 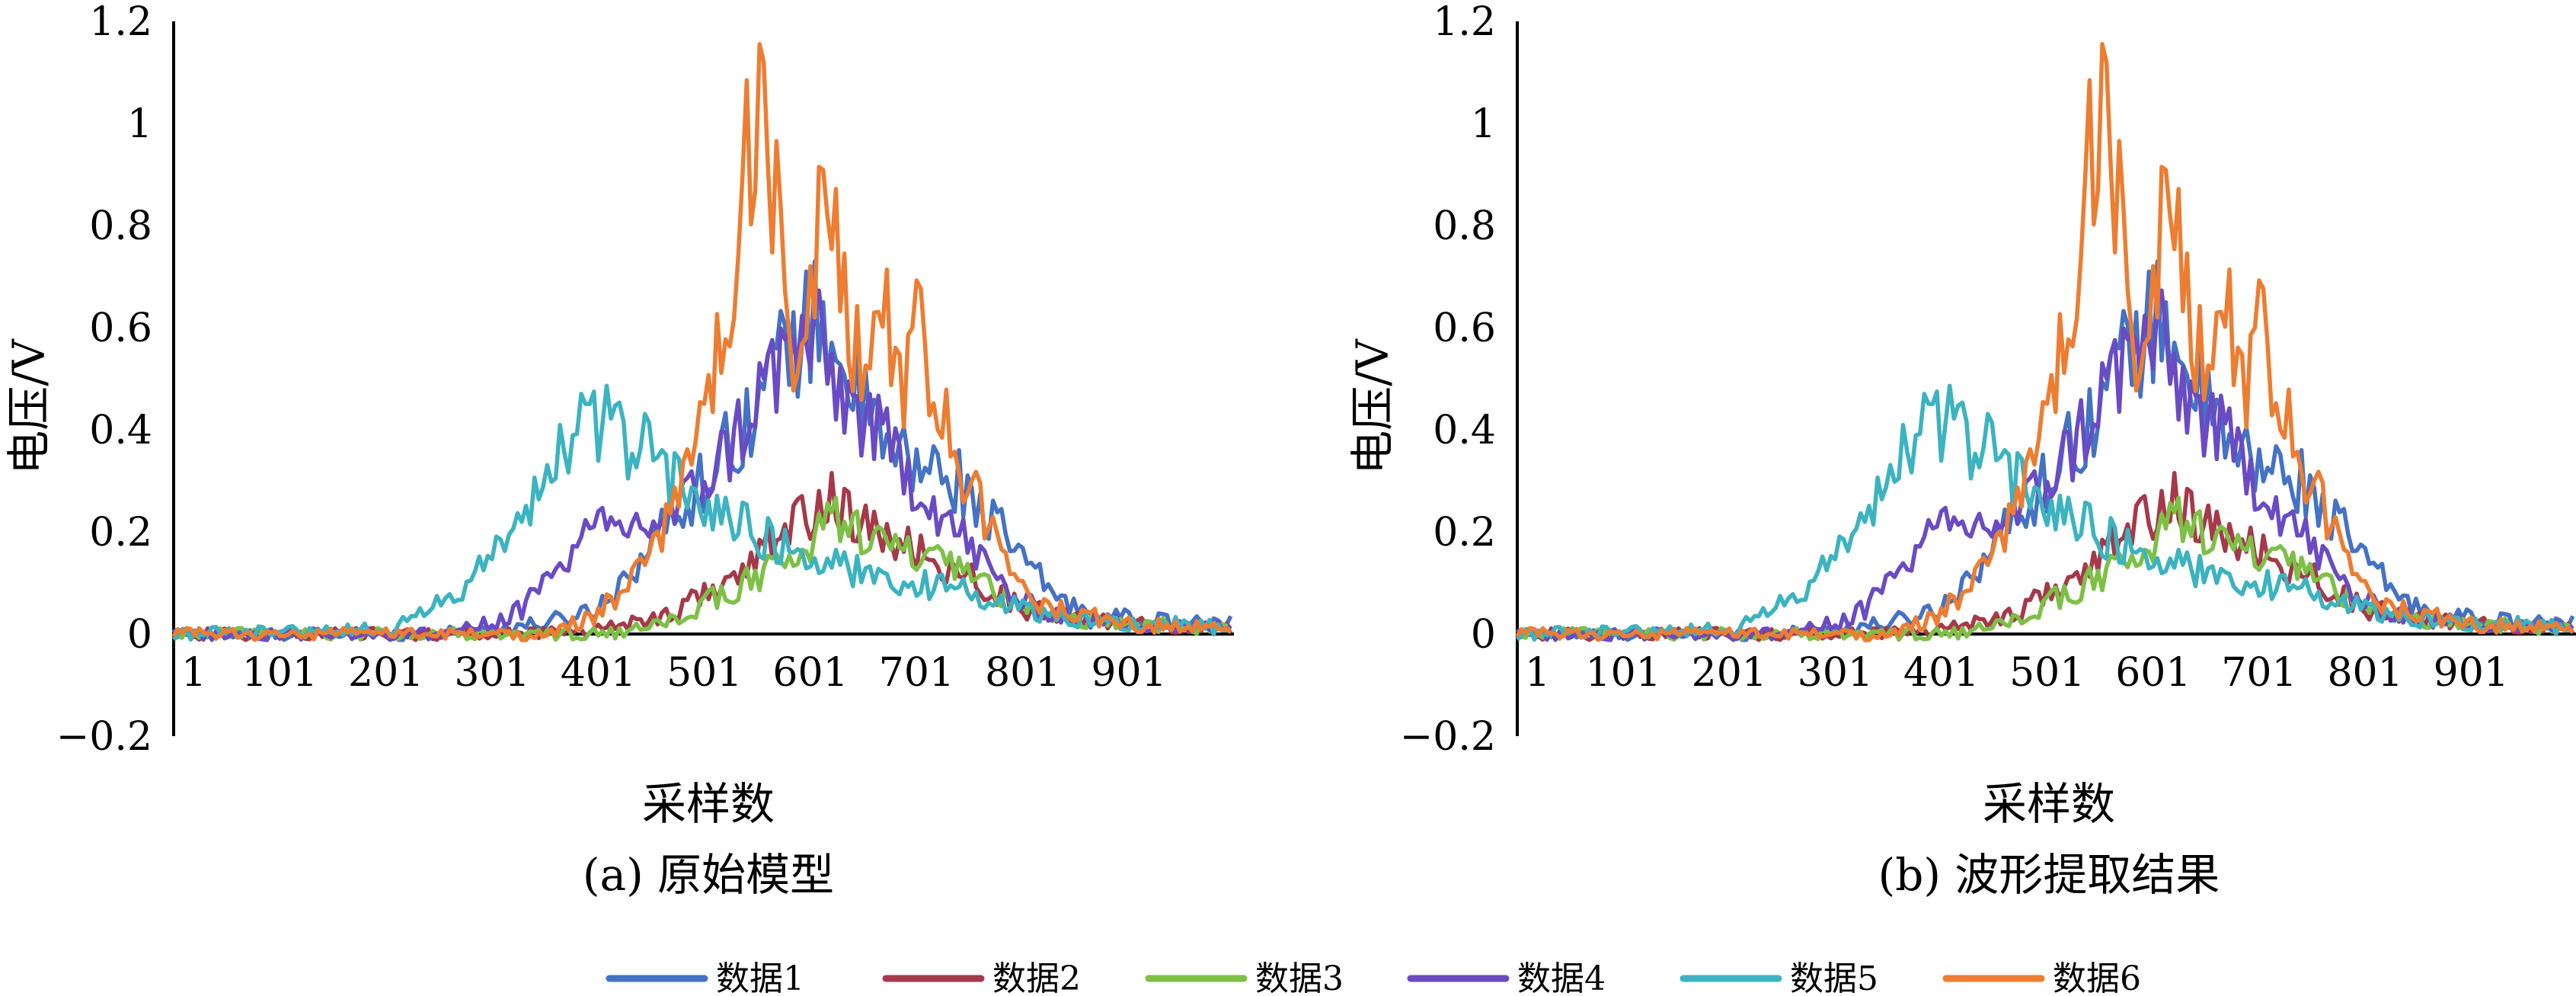 What do you see at coordinates (1036, 977) in the screenshot?
I see `legend-label-2: 数据2` at bounding box center [1036, 977].